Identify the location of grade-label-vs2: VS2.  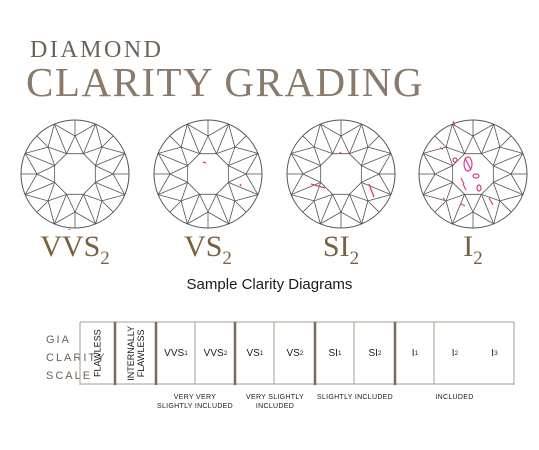
(208, 249).